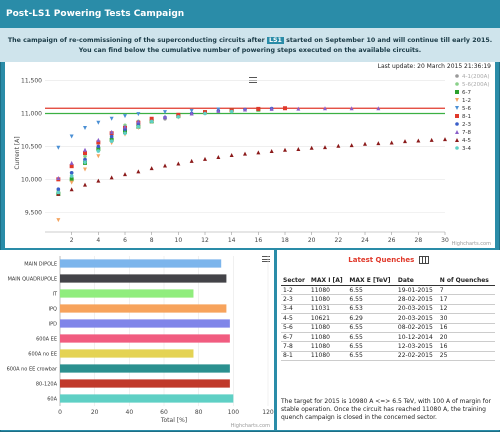  Describe the element at coordinates (416, 281) in the screenshot. I see `column-header: Date` at that location.